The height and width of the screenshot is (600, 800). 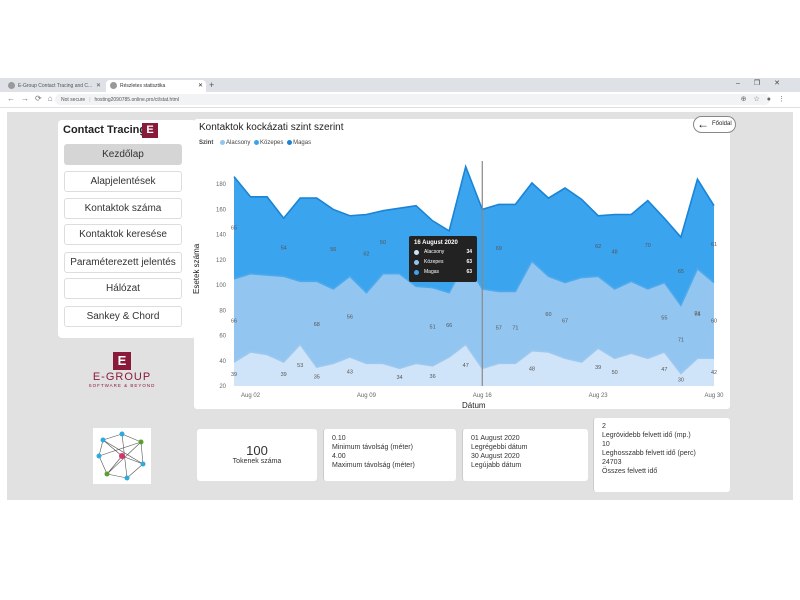 I want to click on data-label: 60, so click(x=548, y=315).